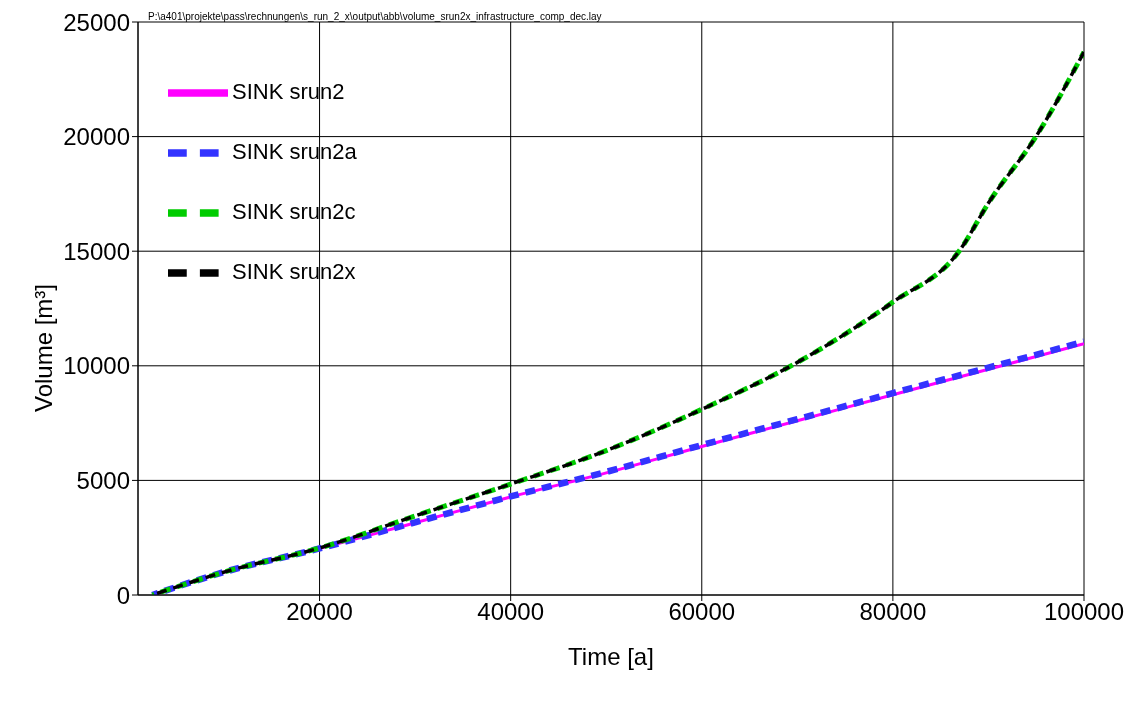 The height and width of the screenshot is (713, 1132). What do you see at coordinates (96, 251) in the screenshot?
I see `y-tick-label: 15000` at bounding box center [96, 251].